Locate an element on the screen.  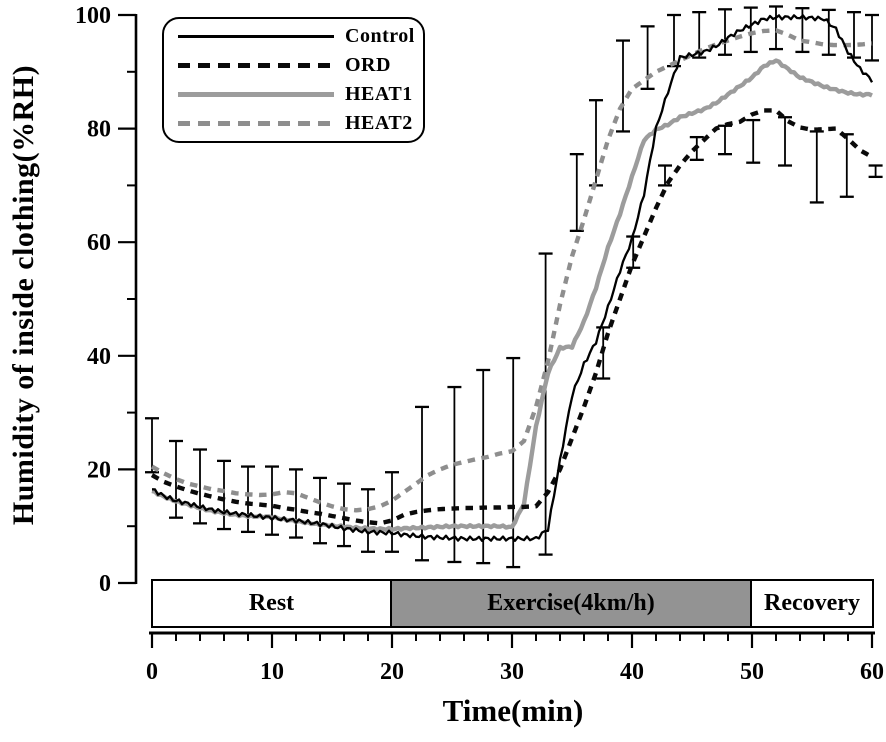
phase-band-rest: Rest is located at coordinates (271, 603).